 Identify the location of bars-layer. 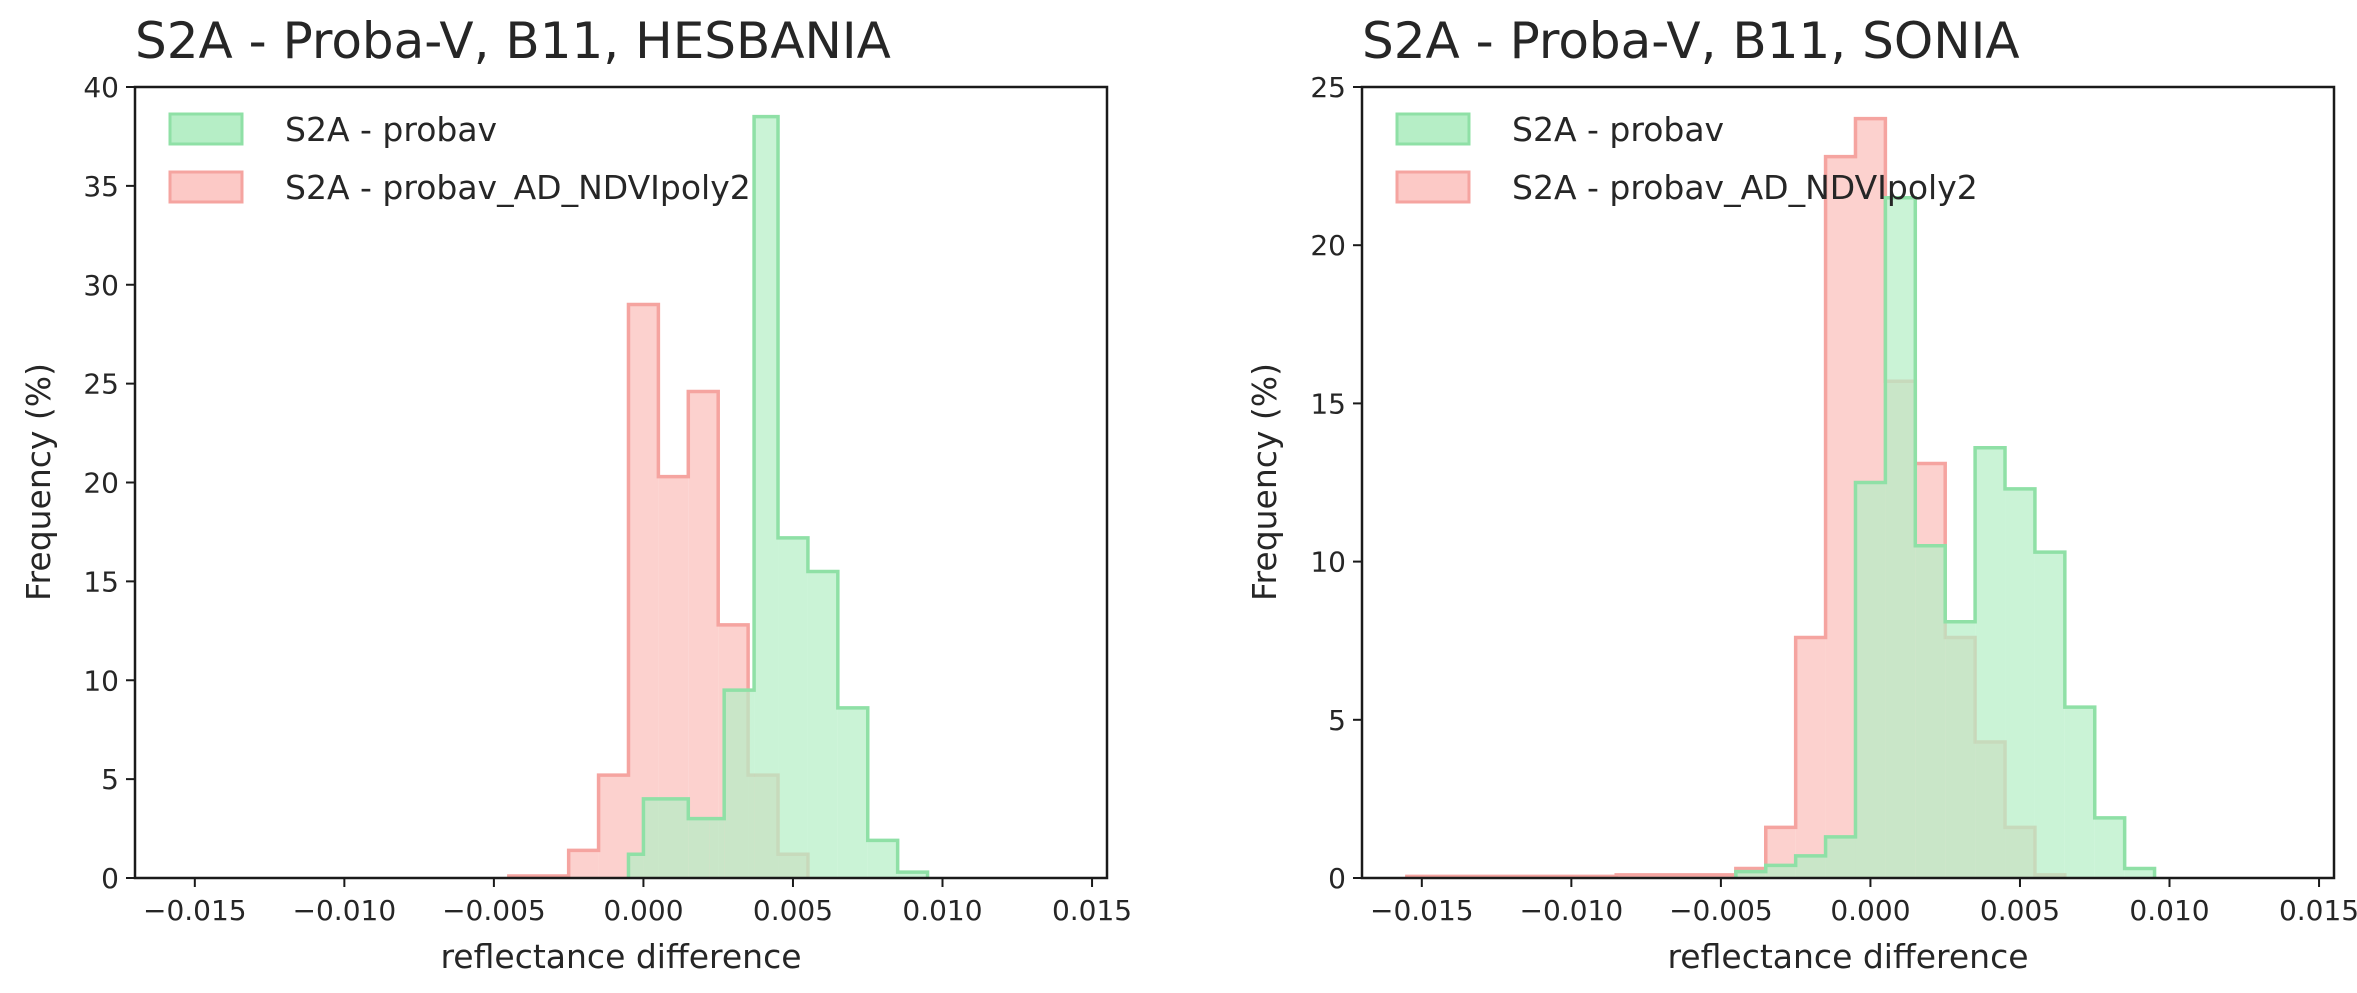
(718, 496).